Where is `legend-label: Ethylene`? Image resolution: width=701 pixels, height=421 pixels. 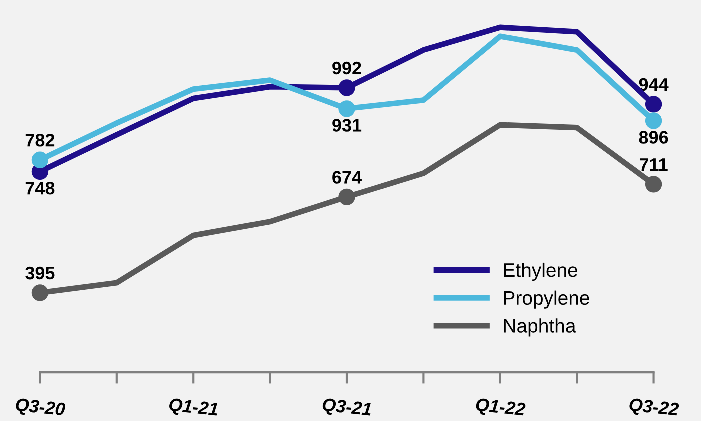 legend-label: Ethylene is located at coordinates (541, 272).